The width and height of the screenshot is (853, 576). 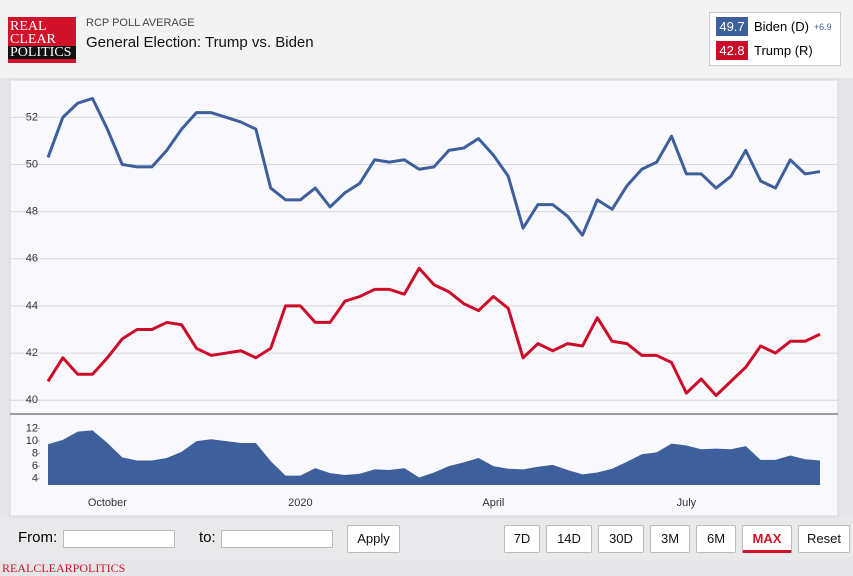 What do you see at coordinates (32, 353) in the screenshot?
I see `y-tick-label: 42` at bounding box center [32, 353].